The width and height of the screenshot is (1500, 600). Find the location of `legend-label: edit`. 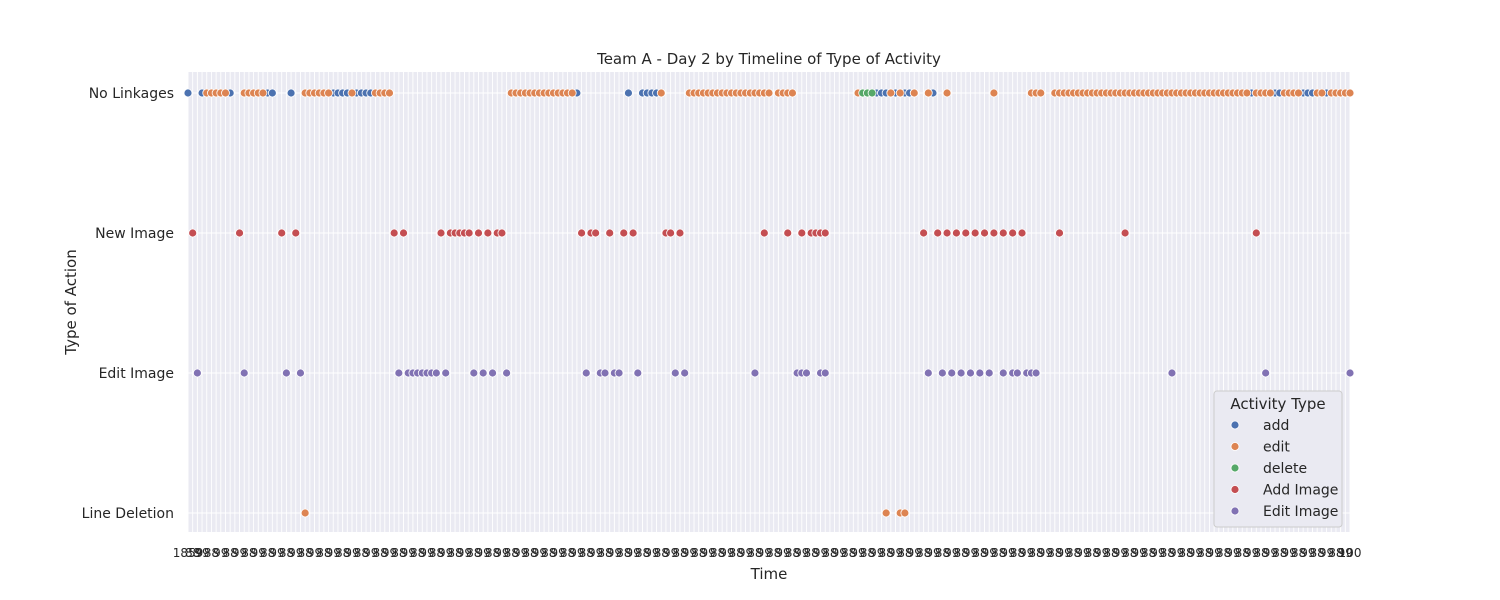

legend-label: edit is located at coordinates (1276, 448).